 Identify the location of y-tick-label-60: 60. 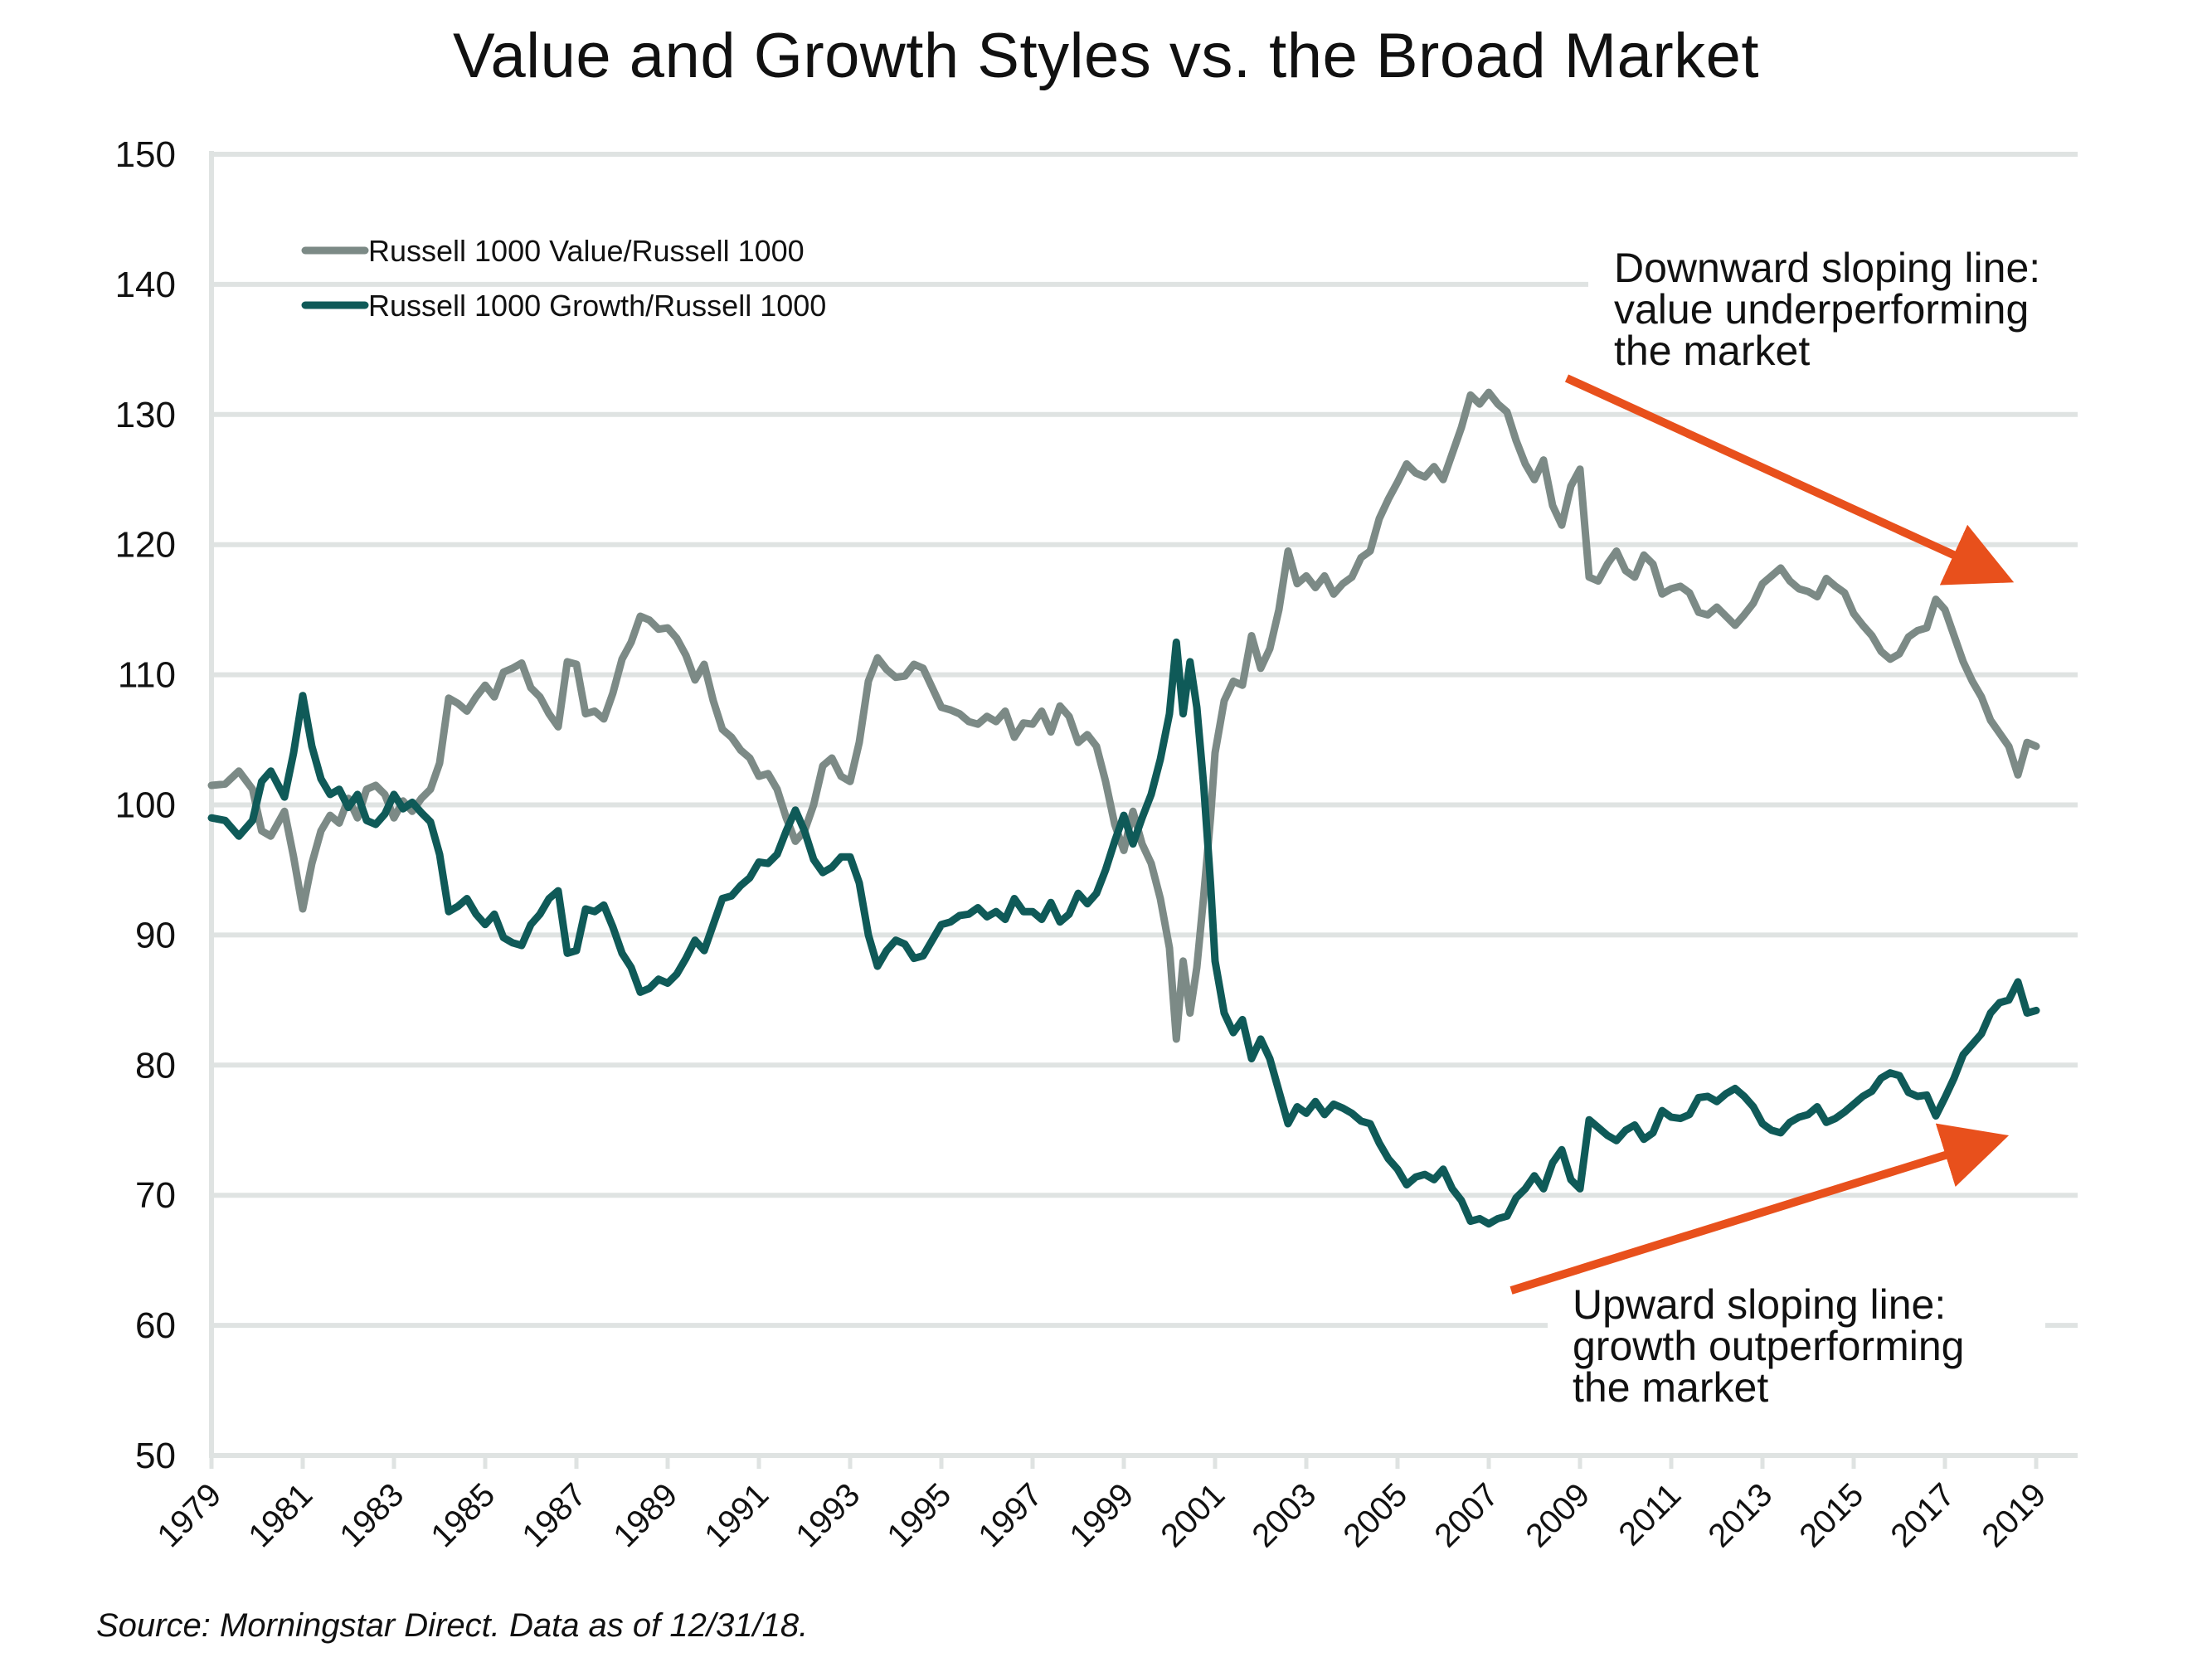
(155, 1326).